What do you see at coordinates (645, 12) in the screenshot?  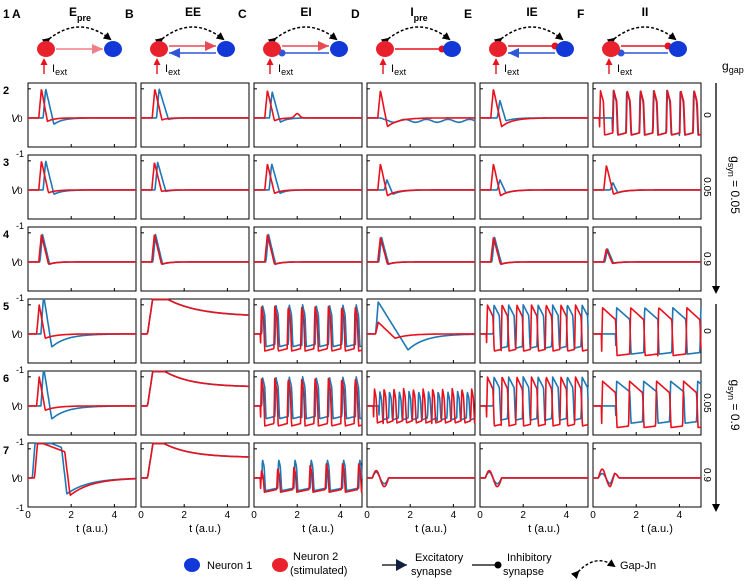 I see `column-title: II` at bounding box center [645, 12].